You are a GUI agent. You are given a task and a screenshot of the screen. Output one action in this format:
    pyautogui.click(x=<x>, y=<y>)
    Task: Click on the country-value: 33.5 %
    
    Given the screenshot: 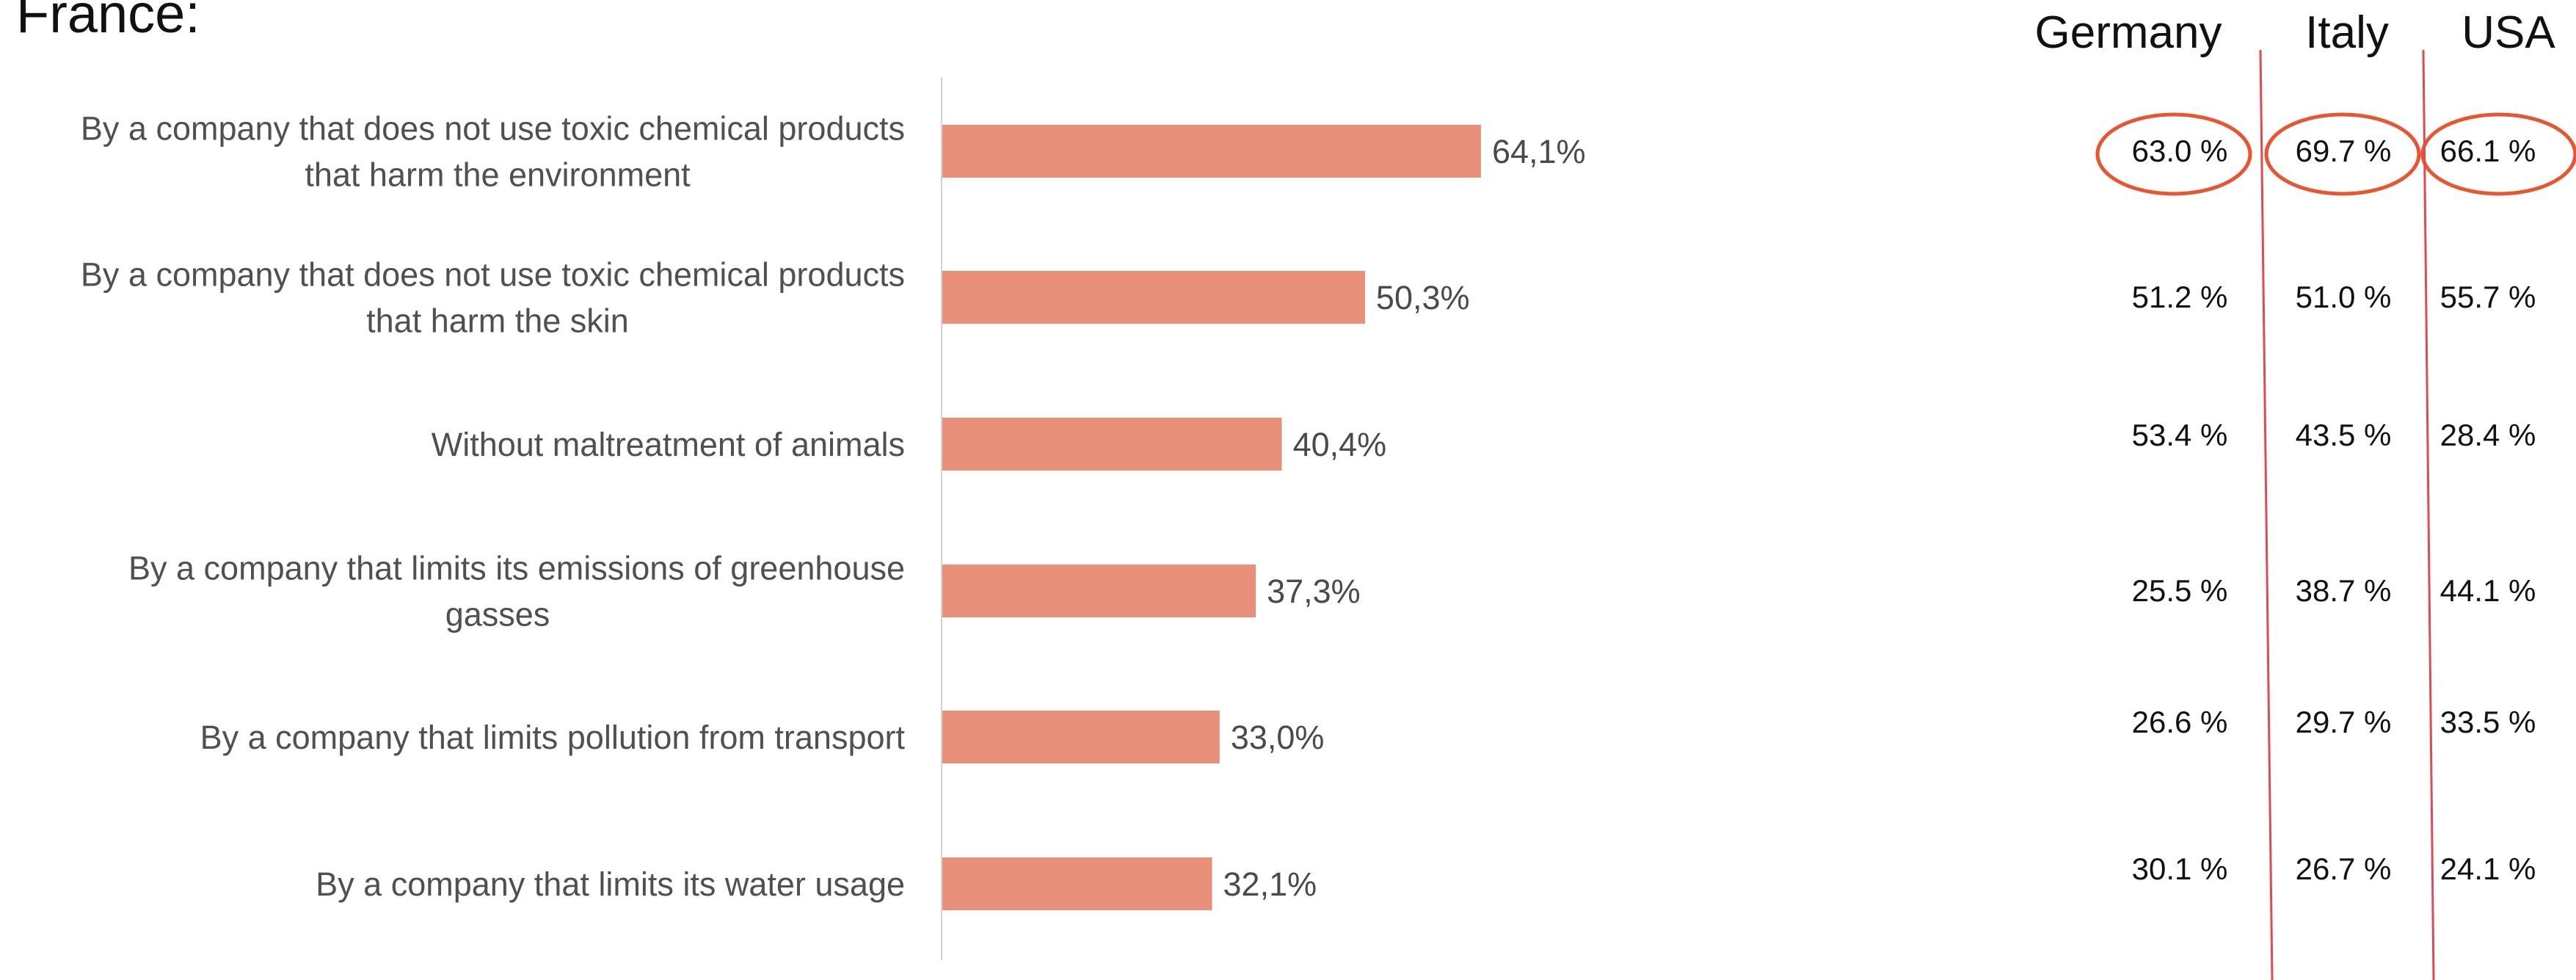 What is the action you would take?
    pyautogui.click(x=2488, y=722)
    